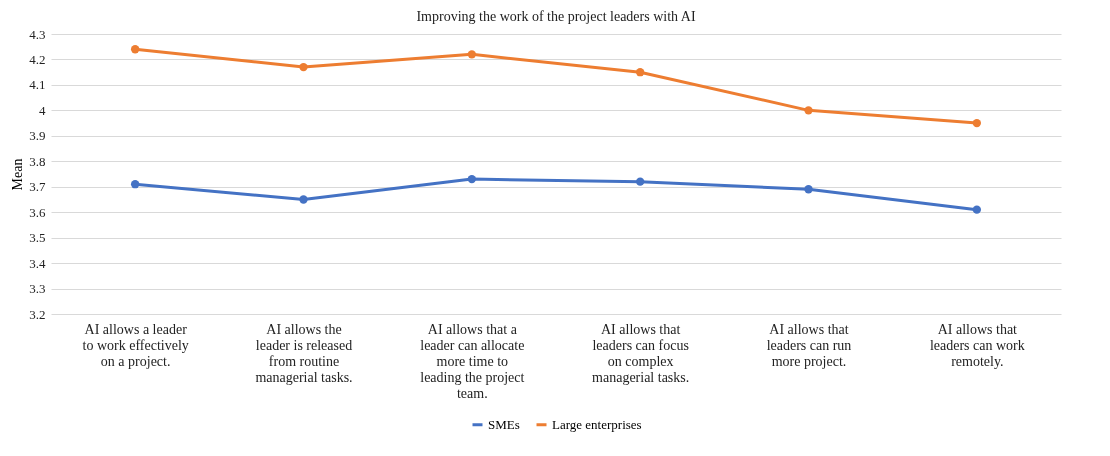 This screenshot has width=1110, height=456. Describe the element at coordinates (42, 110) in the screenshot. I see `y-tick-label: 4` at that location.